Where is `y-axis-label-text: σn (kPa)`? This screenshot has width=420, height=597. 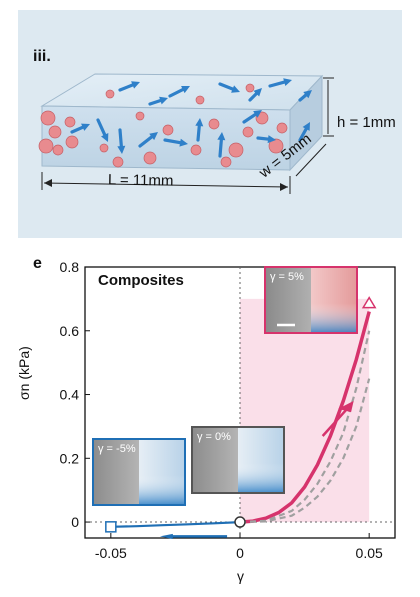 y-axis-label-text: σn (kPa) is located at coordinates (24, 373).